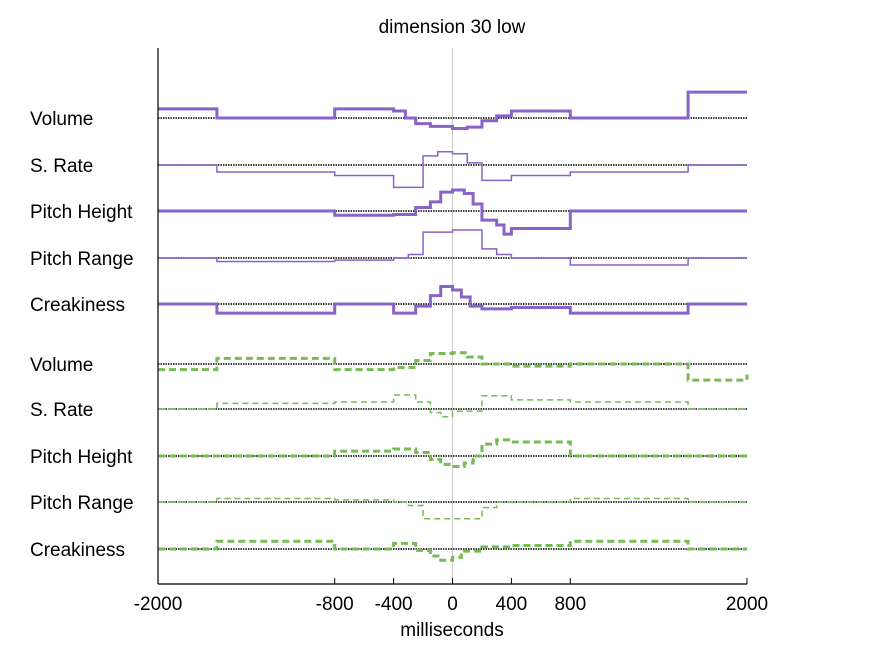  Describe the element at coordinates (747, 604) in the screenshot. I see `x-tick-label: 2000` at that location.